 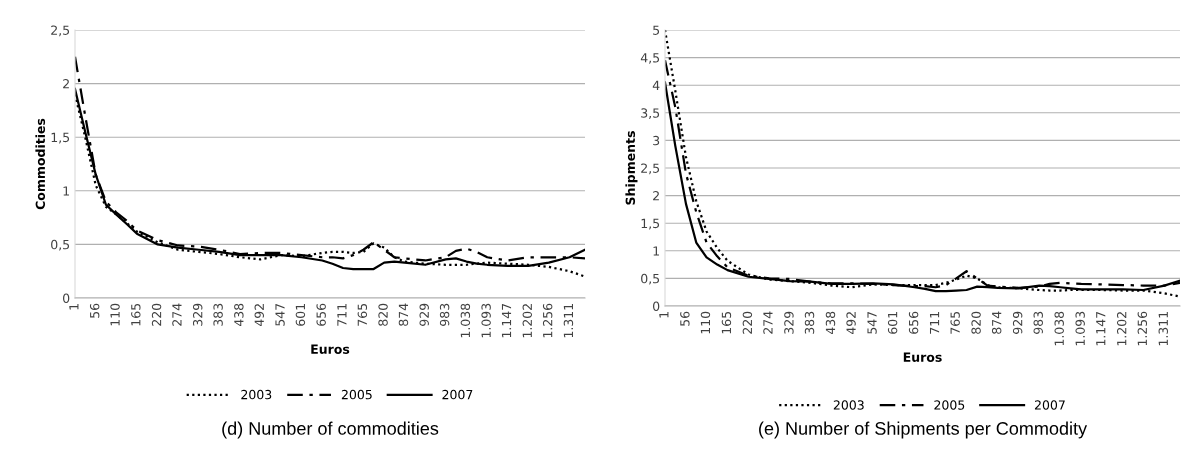 I want to click on y-tick-label: 4,5, so click(x=650, y=58).